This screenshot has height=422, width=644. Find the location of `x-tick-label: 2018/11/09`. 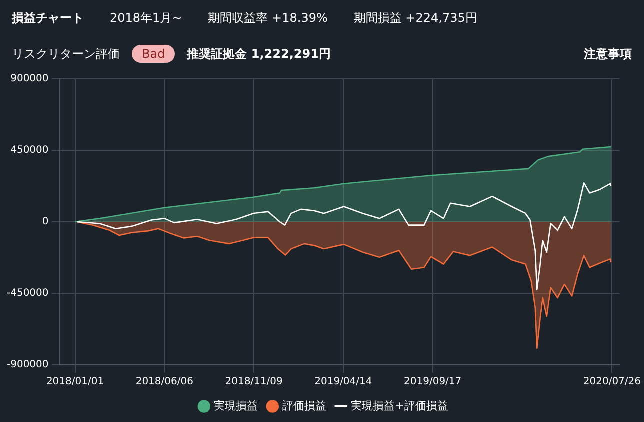

x-tick-label: 2018/11/09 is located at coordinates (254, 382).